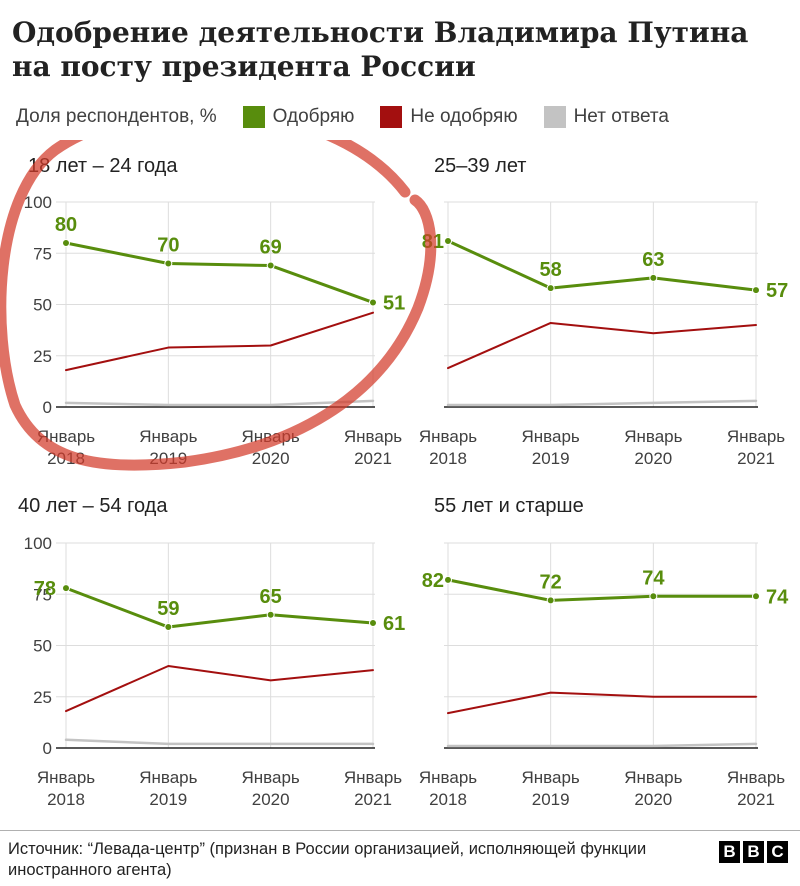 The height and width of the screenshot is (886, 800). I want to click on legend-text-no-answer: Нет ответа, so click(621, 116).